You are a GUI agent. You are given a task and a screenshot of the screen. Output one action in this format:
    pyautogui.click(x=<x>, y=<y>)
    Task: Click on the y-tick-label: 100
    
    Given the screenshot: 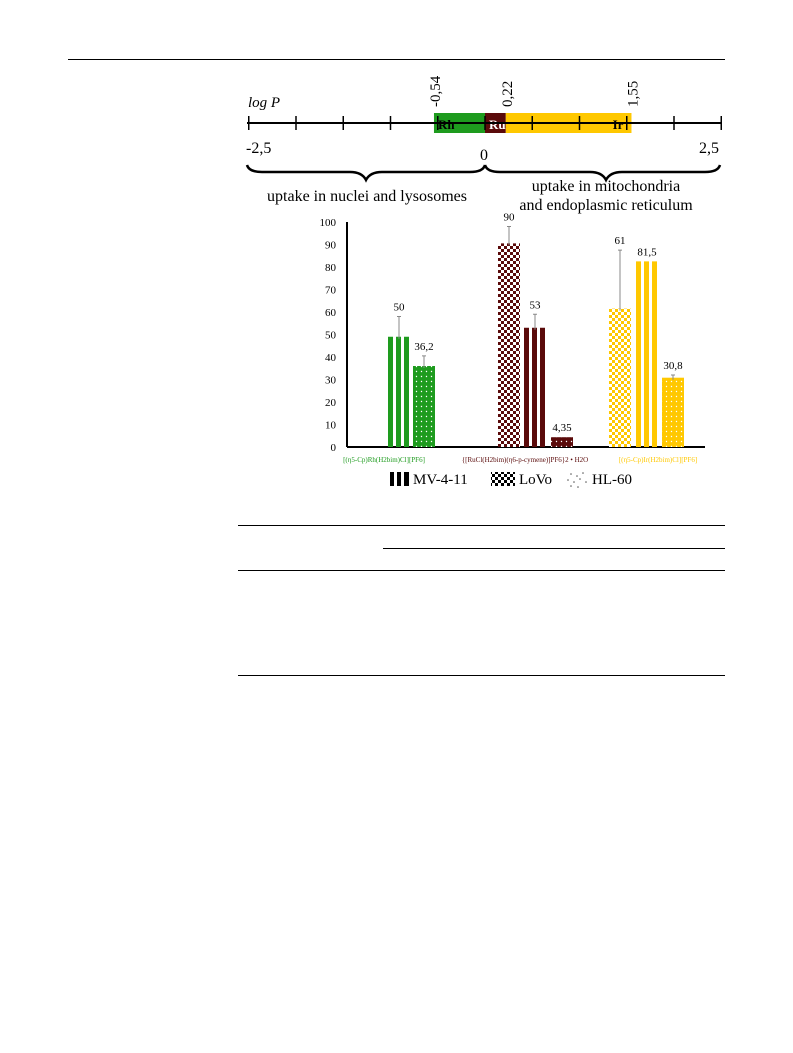 What is the action you would take?
    pyautogui.click(x=328, y=223)
    